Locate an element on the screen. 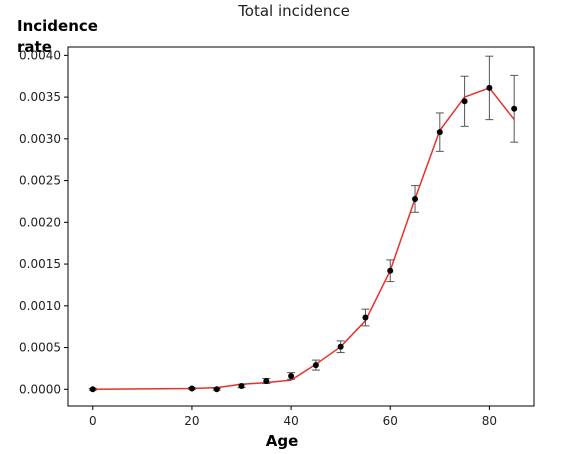 This screenshot has width=567, height=454. y-tick-label: 0.0020 is located at coordinates (40, 222).